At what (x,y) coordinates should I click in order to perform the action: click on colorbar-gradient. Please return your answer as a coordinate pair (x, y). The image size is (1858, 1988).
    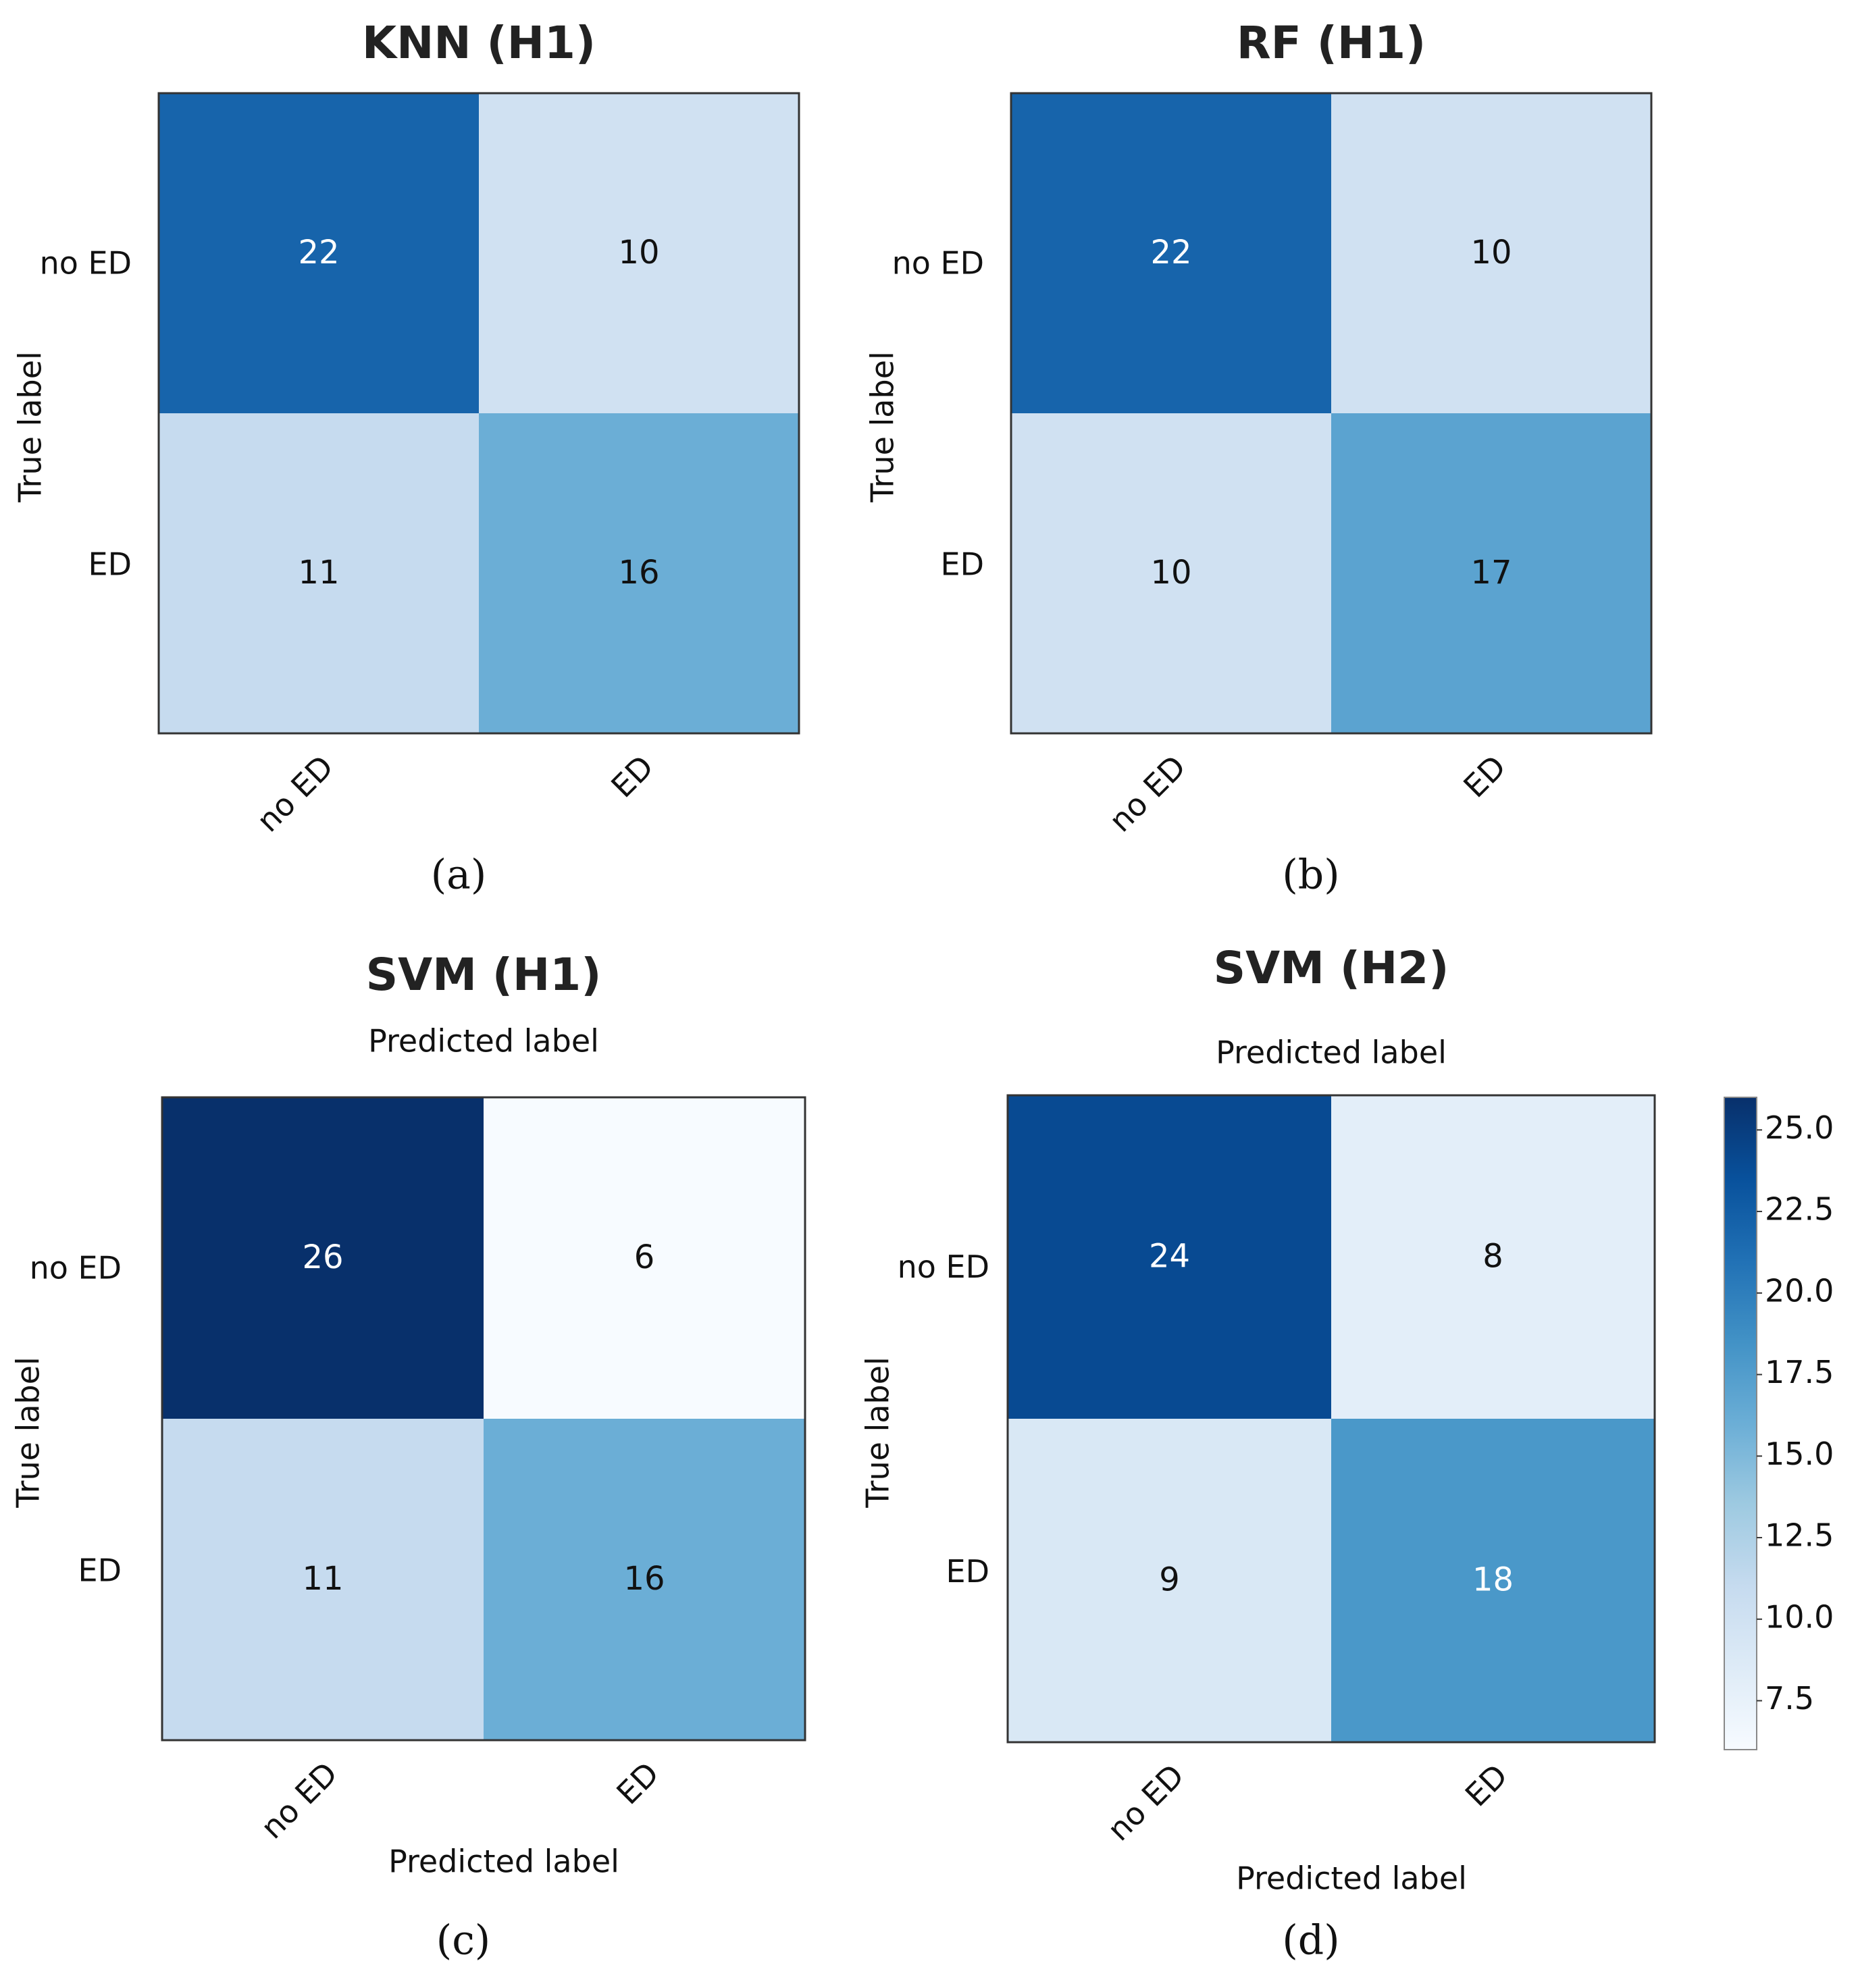
    Looking at the image, I should click on (1740, 1423).